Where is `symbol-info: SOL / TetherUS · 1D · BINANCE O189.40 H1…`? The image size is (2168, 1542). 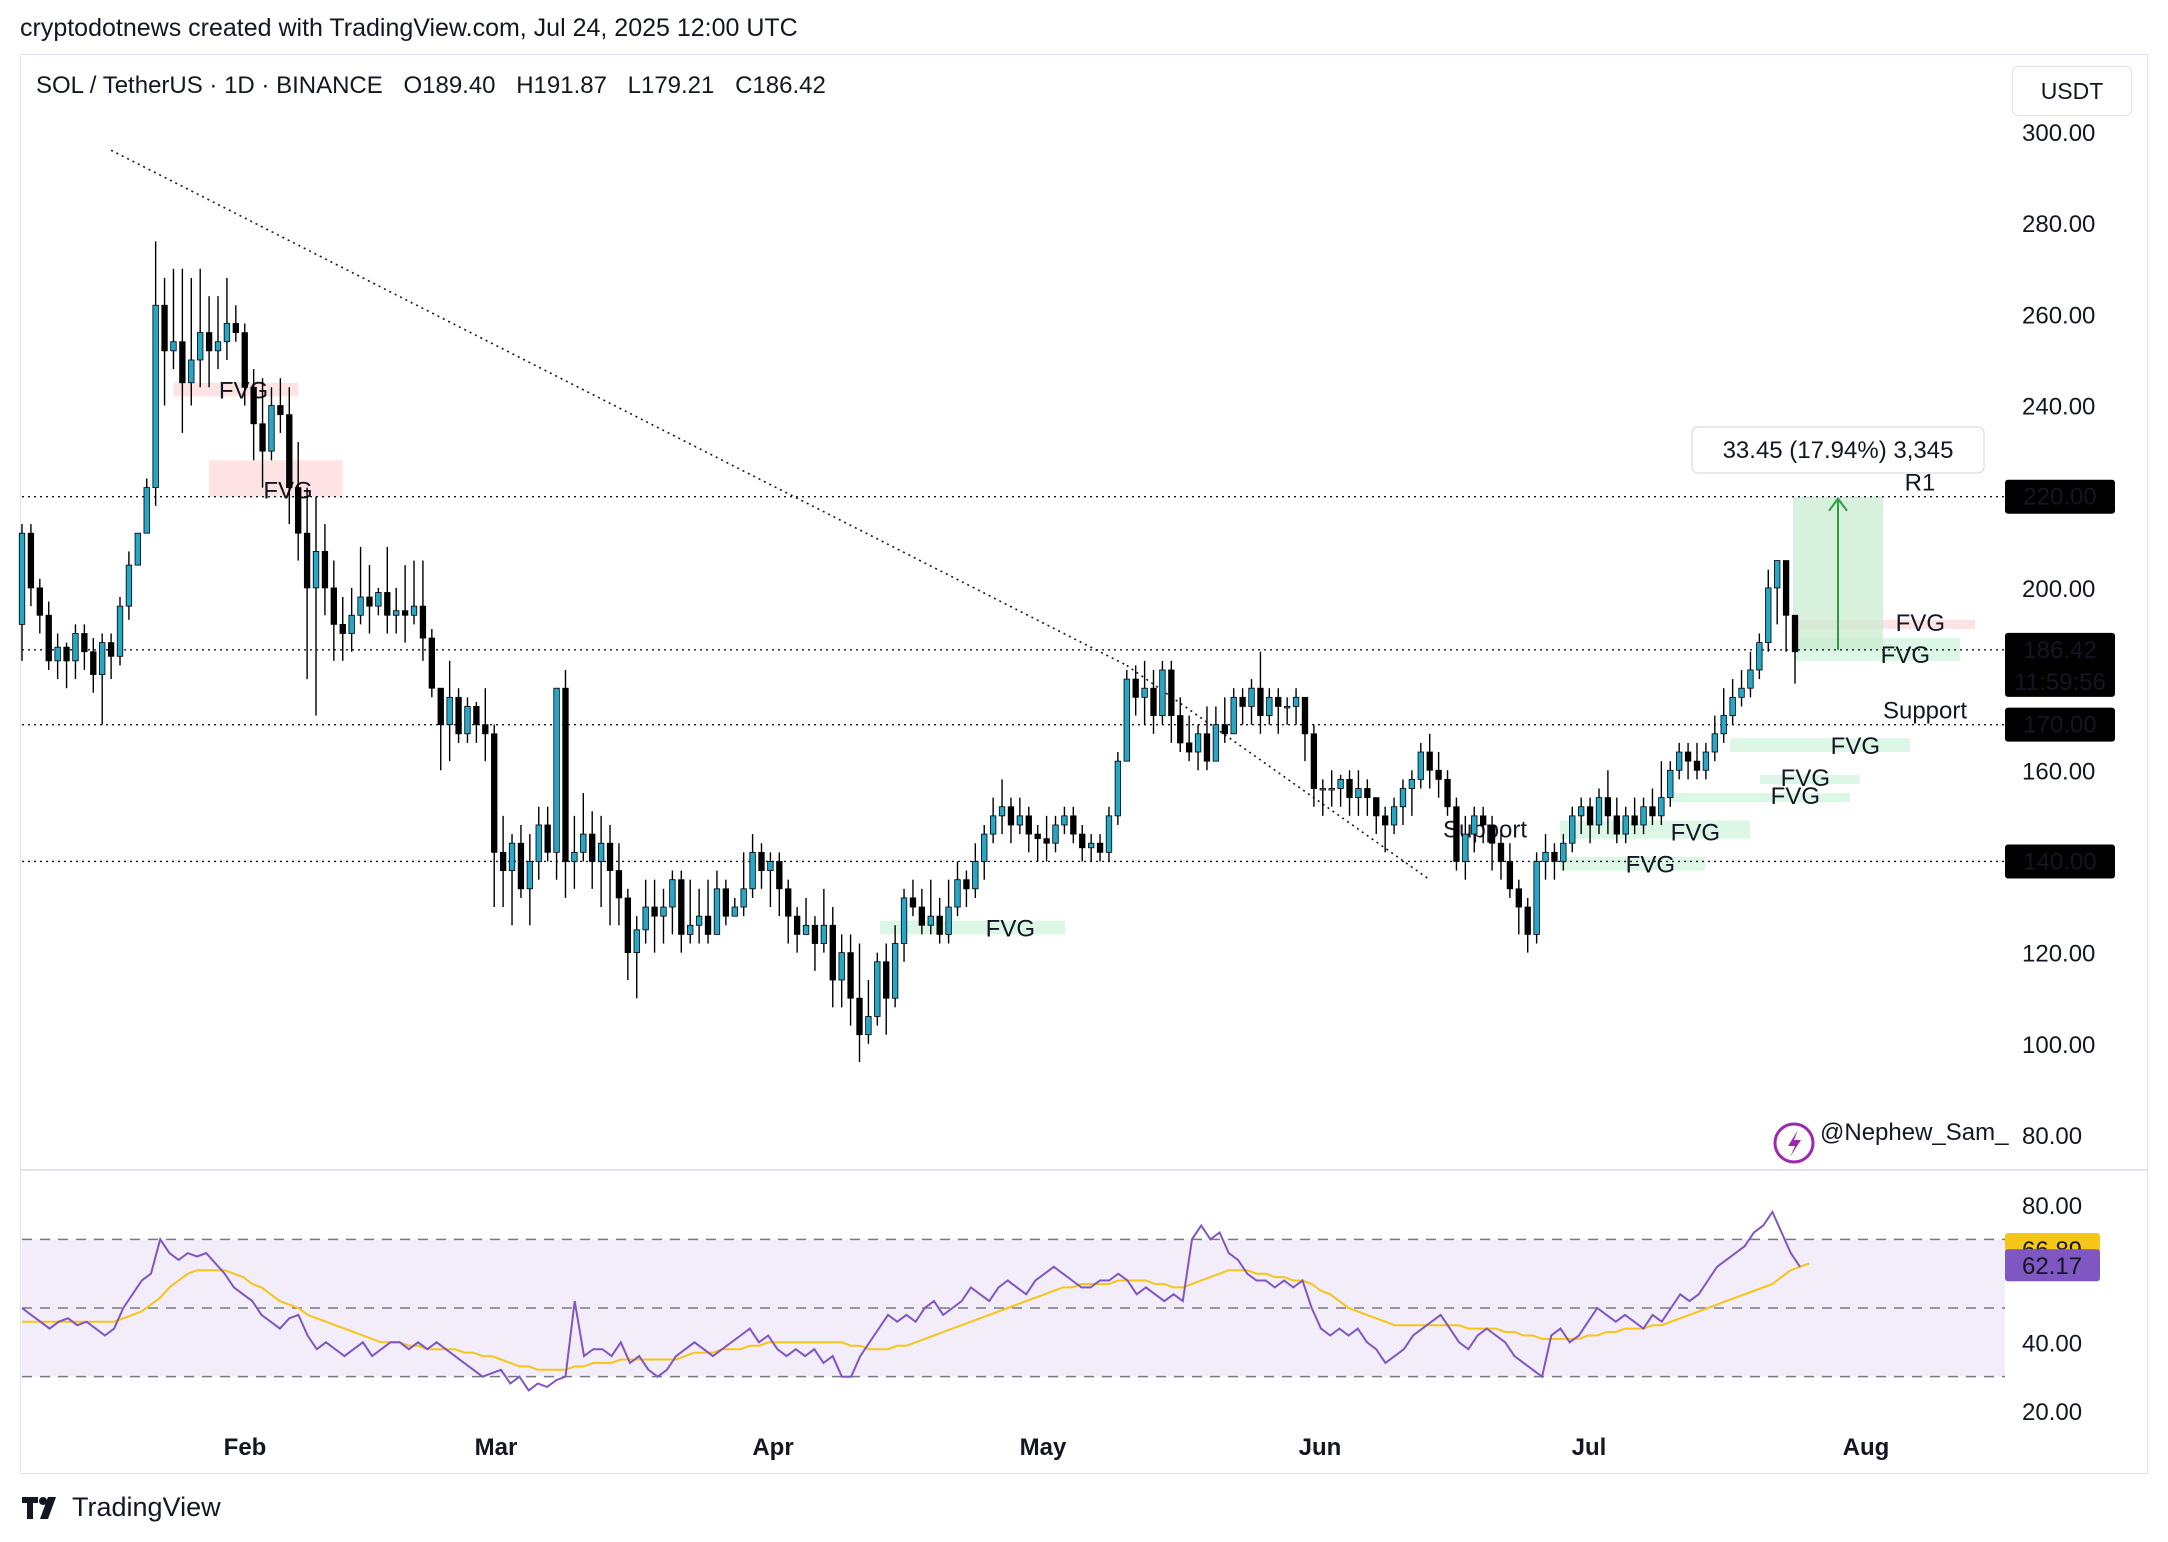 symbol-info: SOL / TetherUS · 1D · BINANCE O189.40 H1… is located at coordinates (438, 86).